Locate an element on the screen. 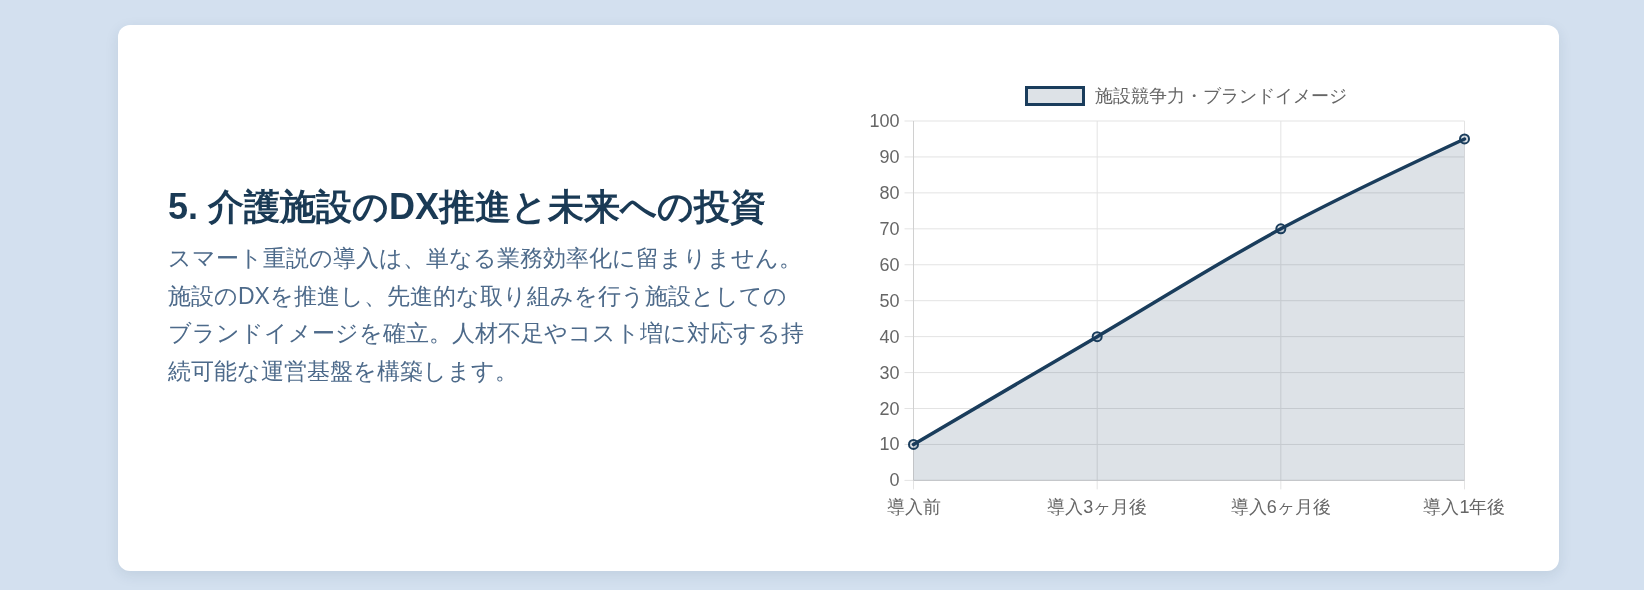 This screenshot has height=590, width=1644. y-tick-label: 90 is located at coordinates (889, 156).